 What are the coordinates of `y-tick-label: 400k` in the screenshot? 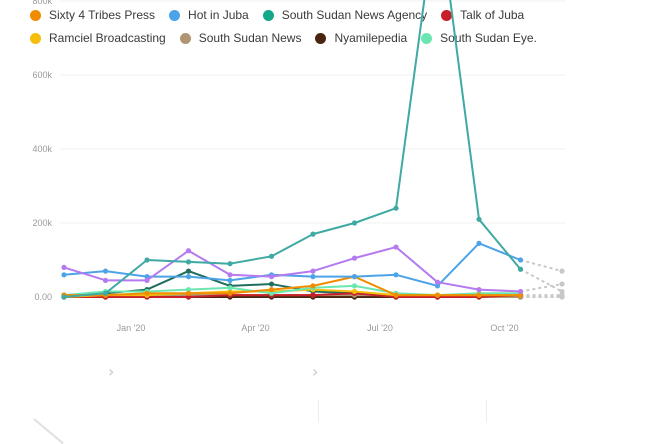 It's located at (42, 149).